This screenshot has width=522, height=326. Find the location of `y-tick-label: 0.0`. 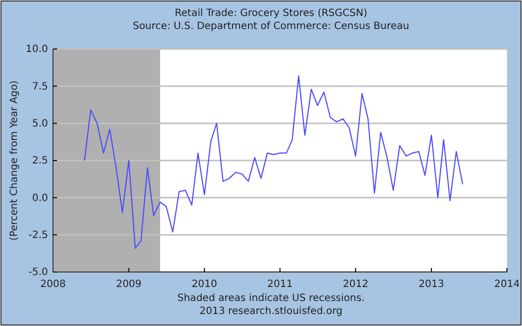

y-tick-label: 0.0 is located at coordinates (40, 198).